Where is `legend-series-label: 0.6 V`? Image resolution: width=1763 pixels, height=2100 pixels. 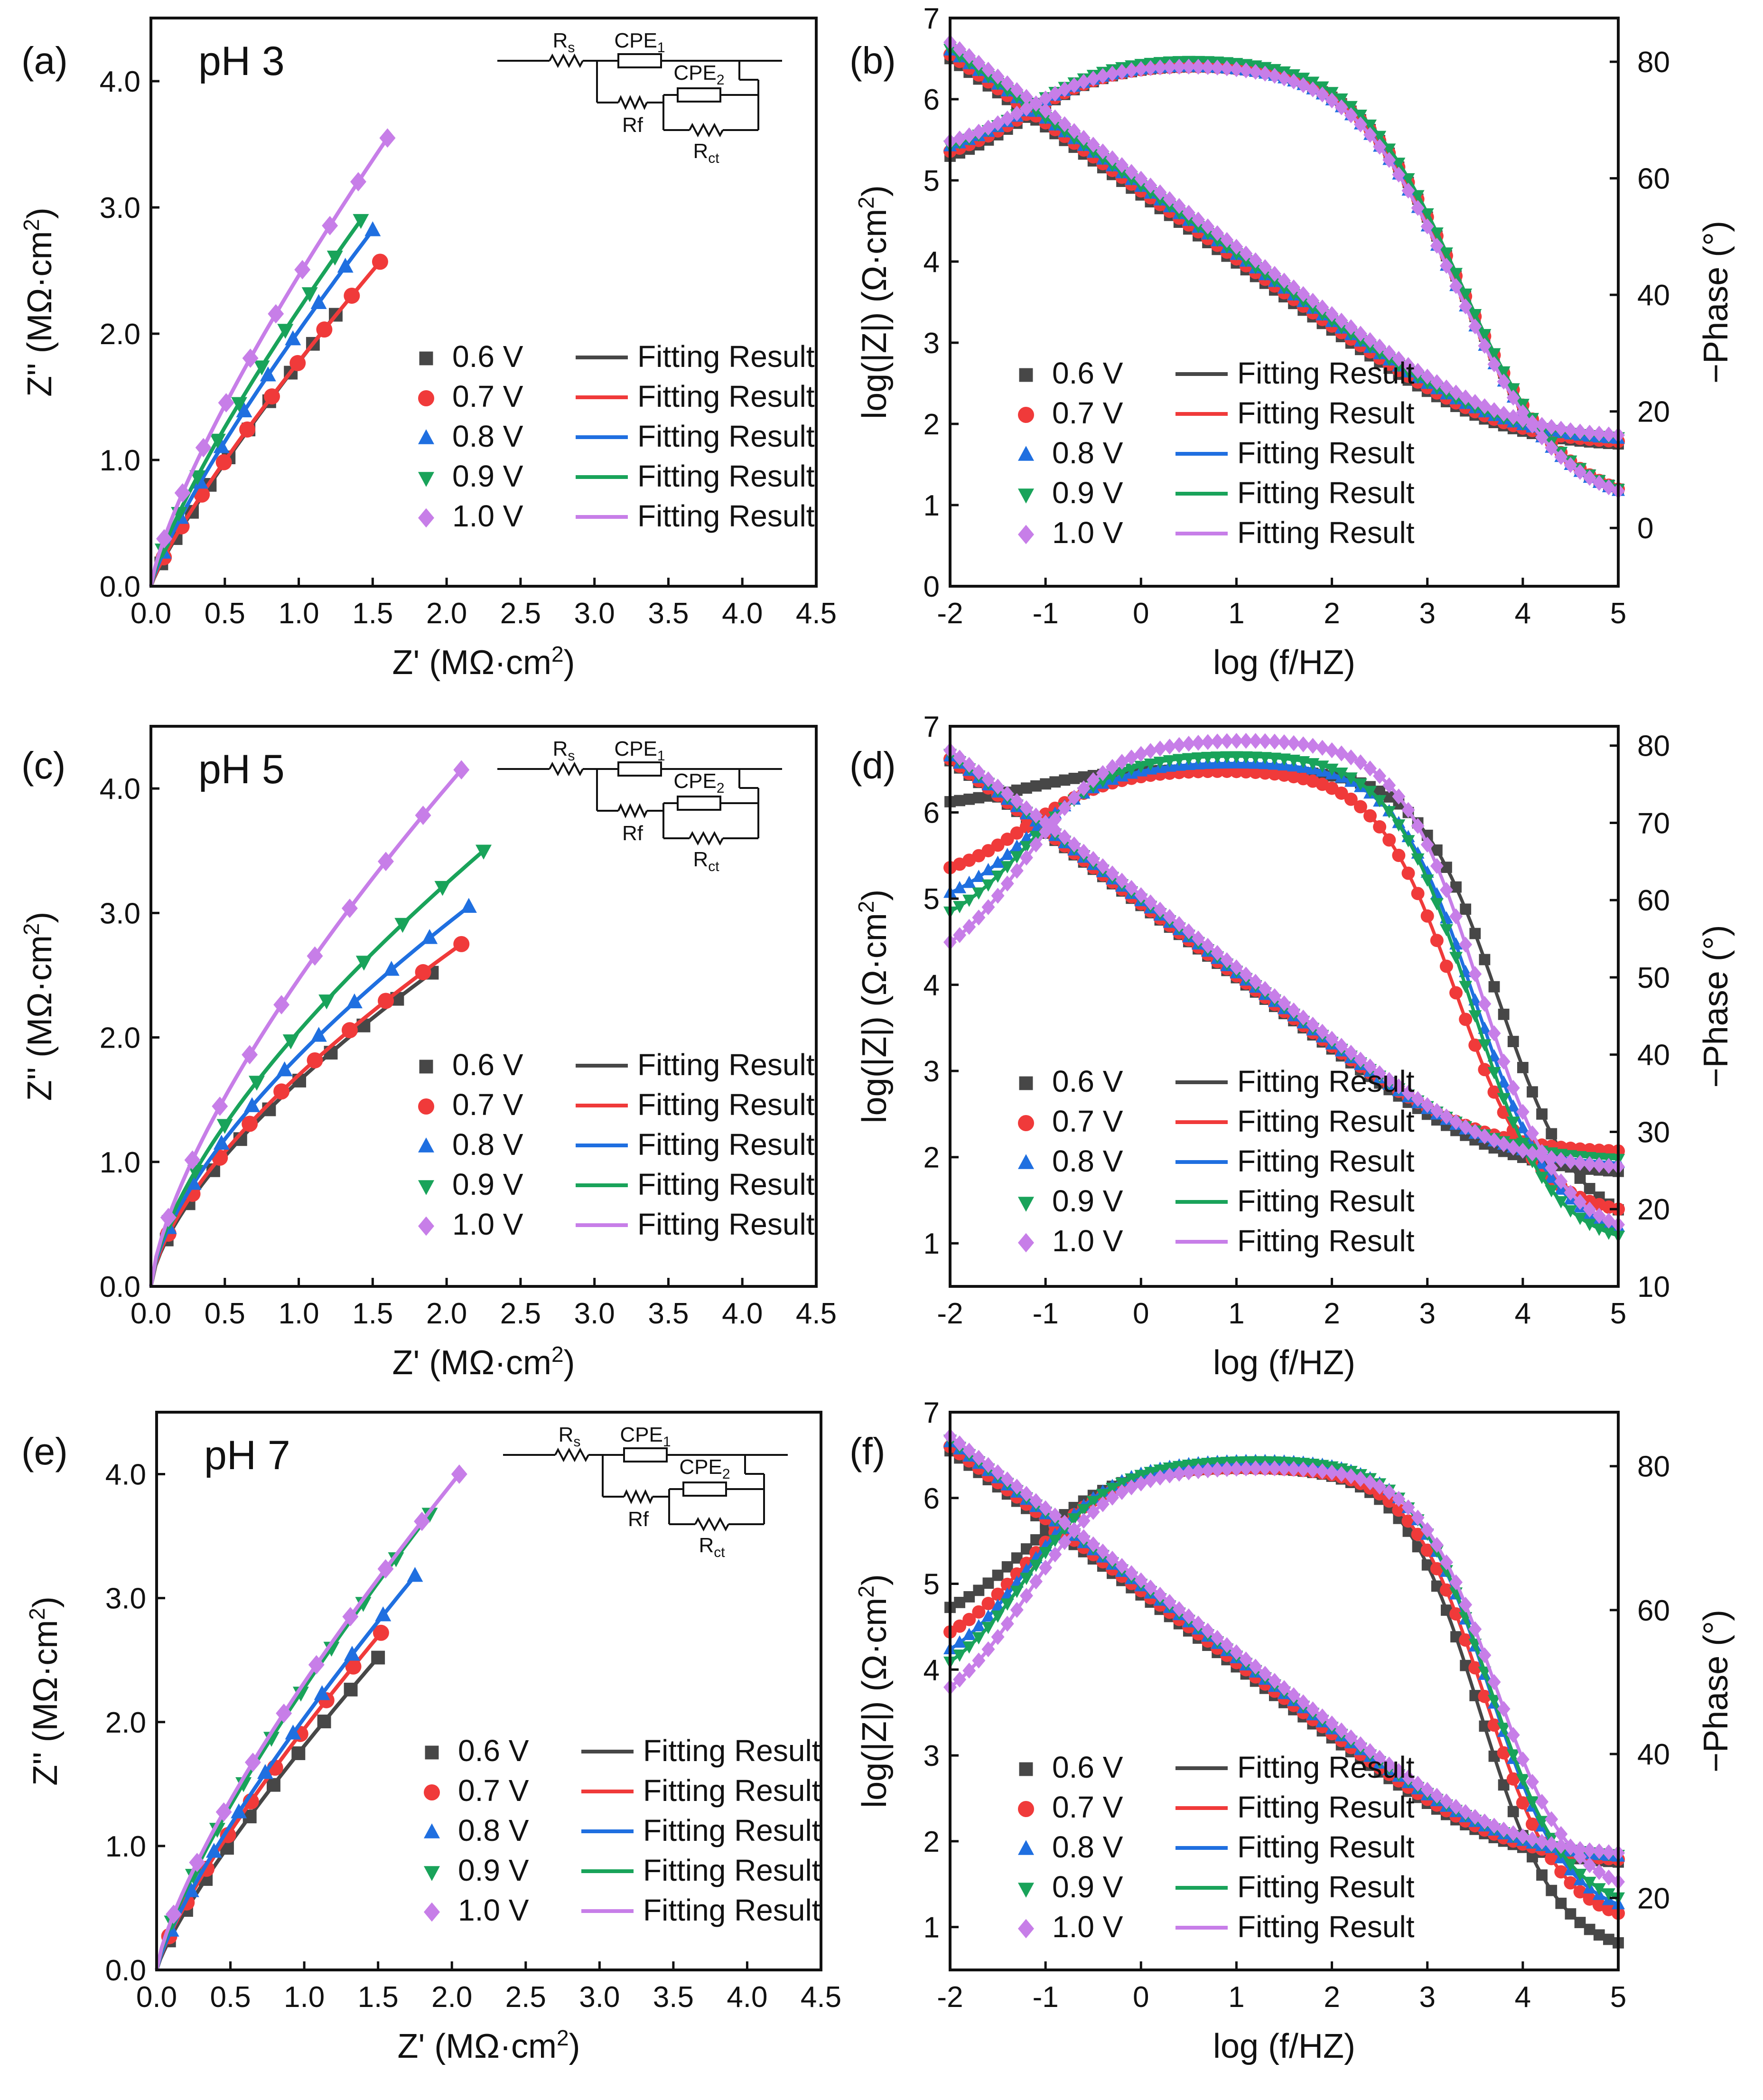 legend-series-label: 0.6 V is located at coordinates (493, 1751).